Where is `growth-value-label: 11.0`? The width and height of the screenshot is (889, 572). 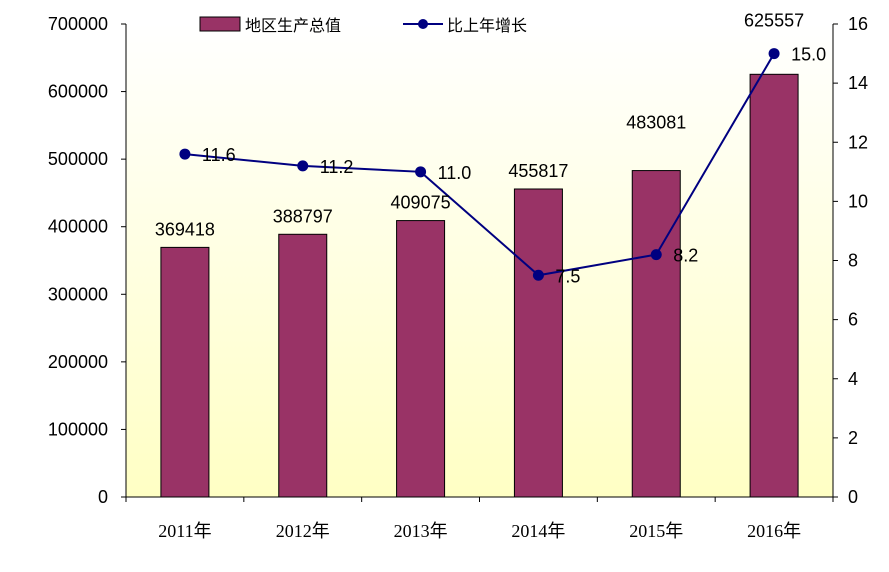 growth-value-label: 11.0 is located at coordinates (455, 173).